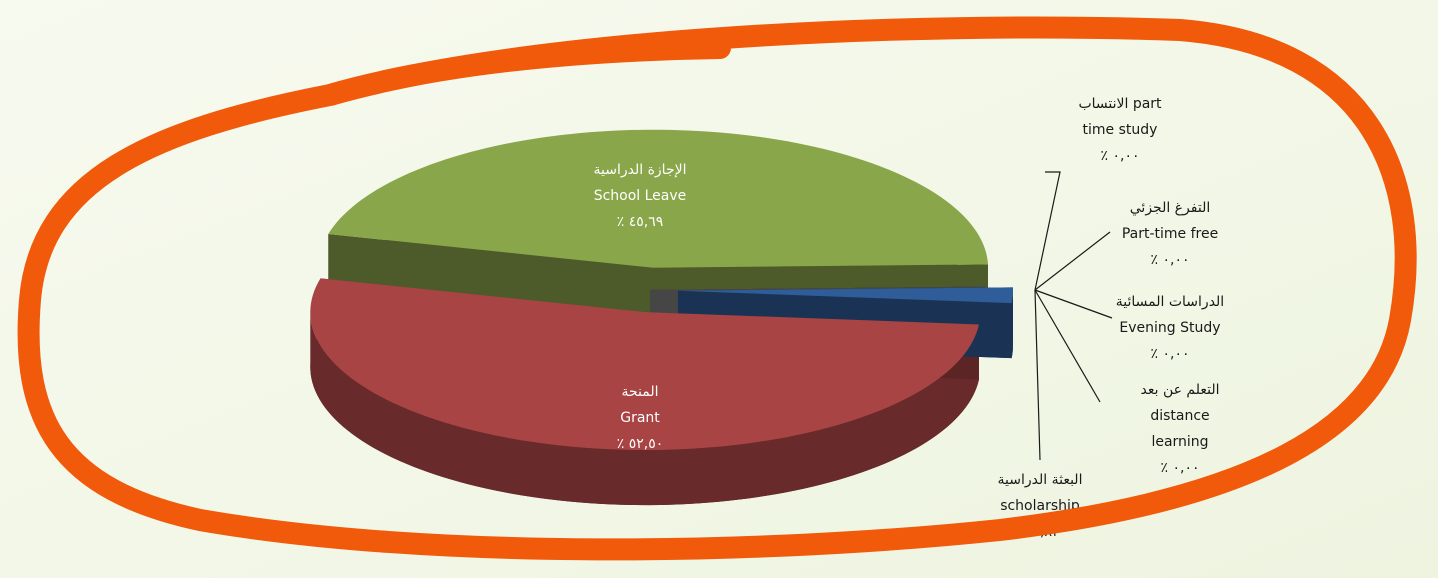  I want to click on category-label: البعثة الدراسية, so click(1040, 480).